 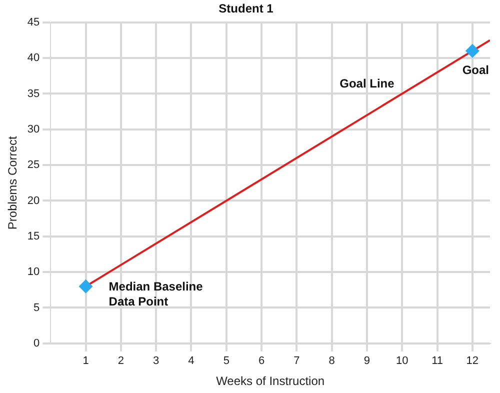 I want to click on x-tick-label: 11, so click(x=437, y=361).